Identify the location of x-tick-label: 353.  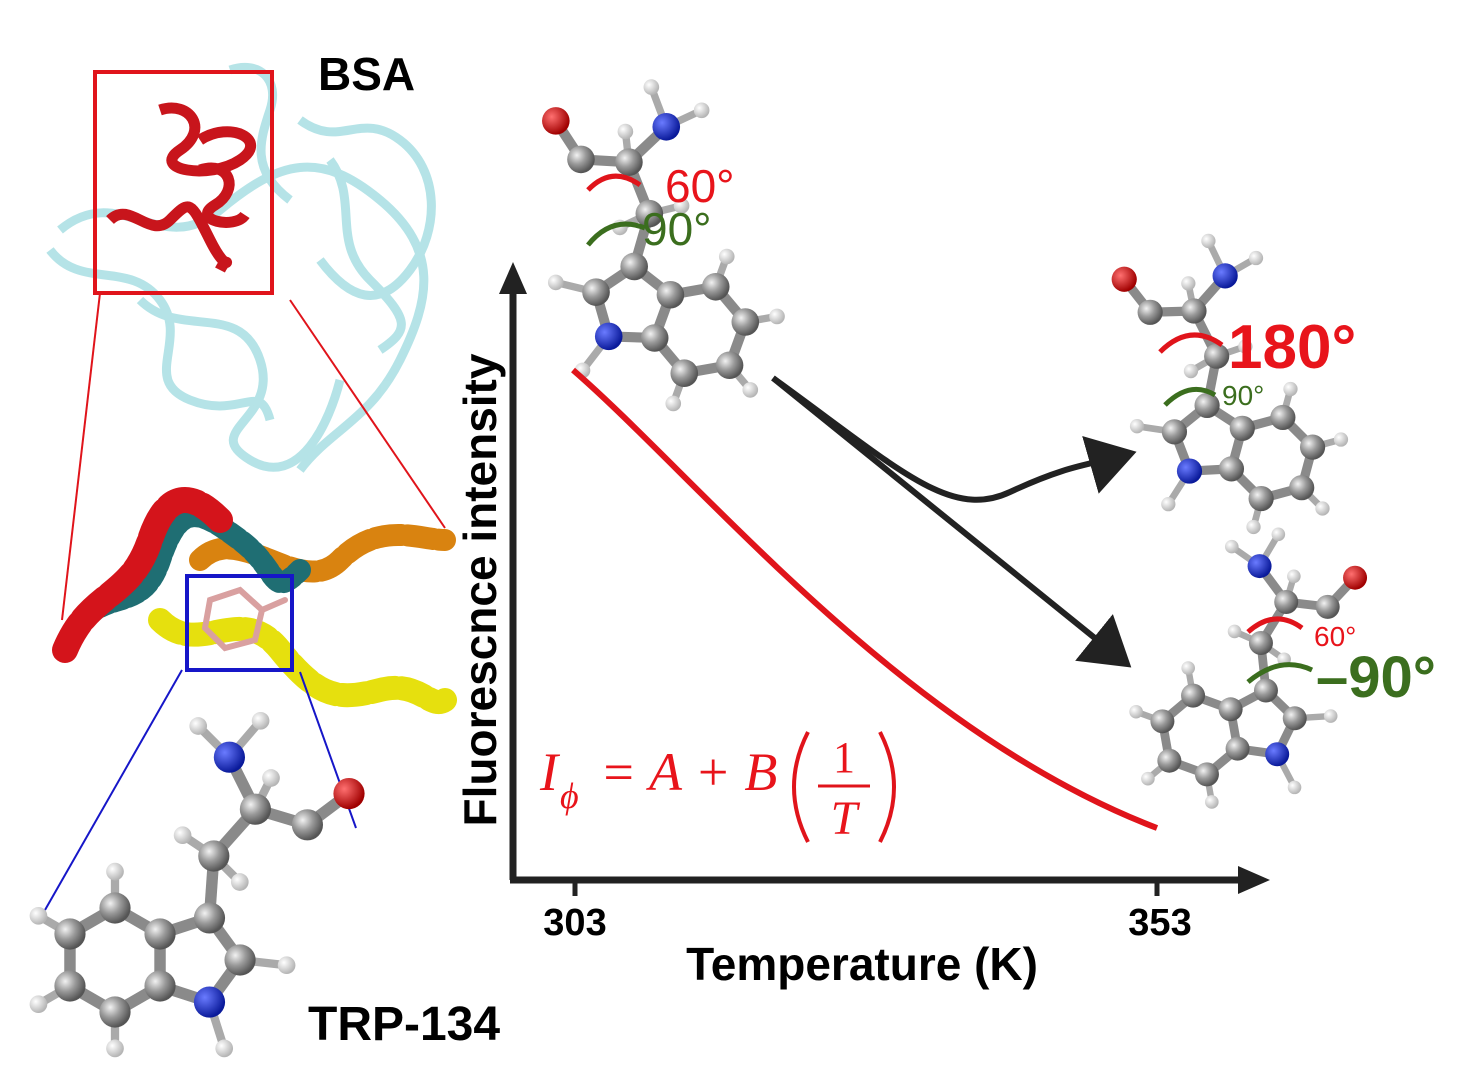
(1159, 923).